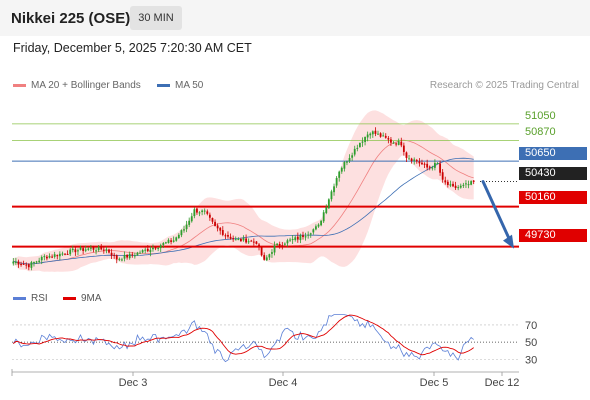 The width and height of the screenshot is (590, 400). Describe the element at coordinates (540, 132) in the screenshot. I see `level-label-50870: 50870` at that location.